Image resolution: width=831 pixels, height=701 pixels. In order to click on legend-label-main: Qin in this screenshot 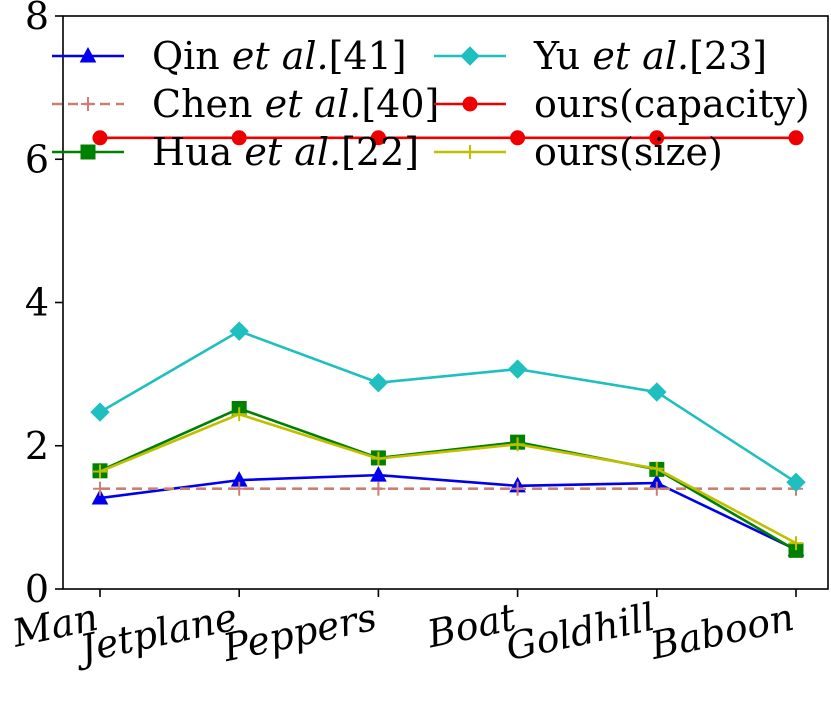, I will do `click(192, 56)`.